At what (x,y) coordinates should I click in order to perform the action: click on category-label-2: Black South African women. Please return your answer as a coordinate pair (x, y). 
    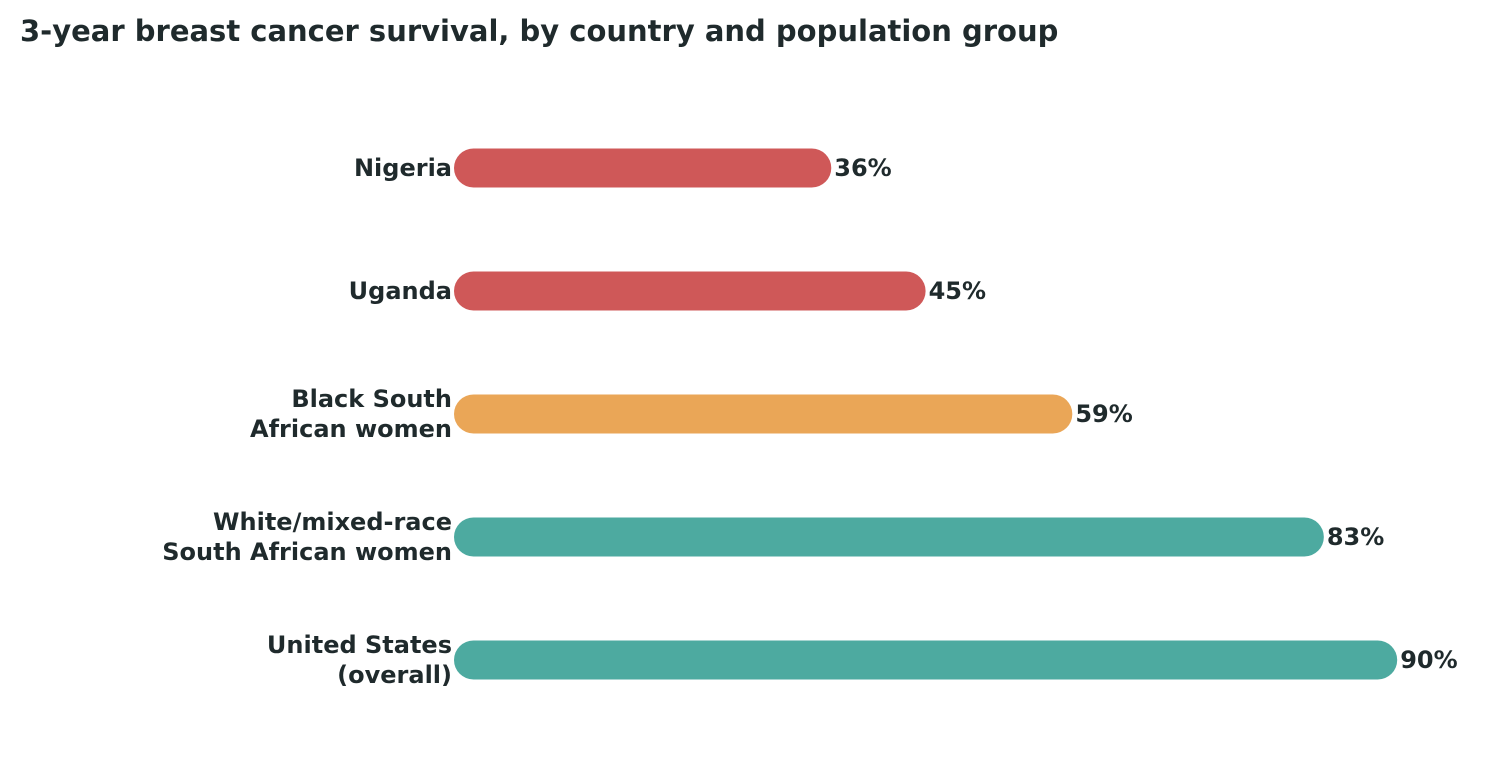
    Looking at the image, I should click on (351, 414).